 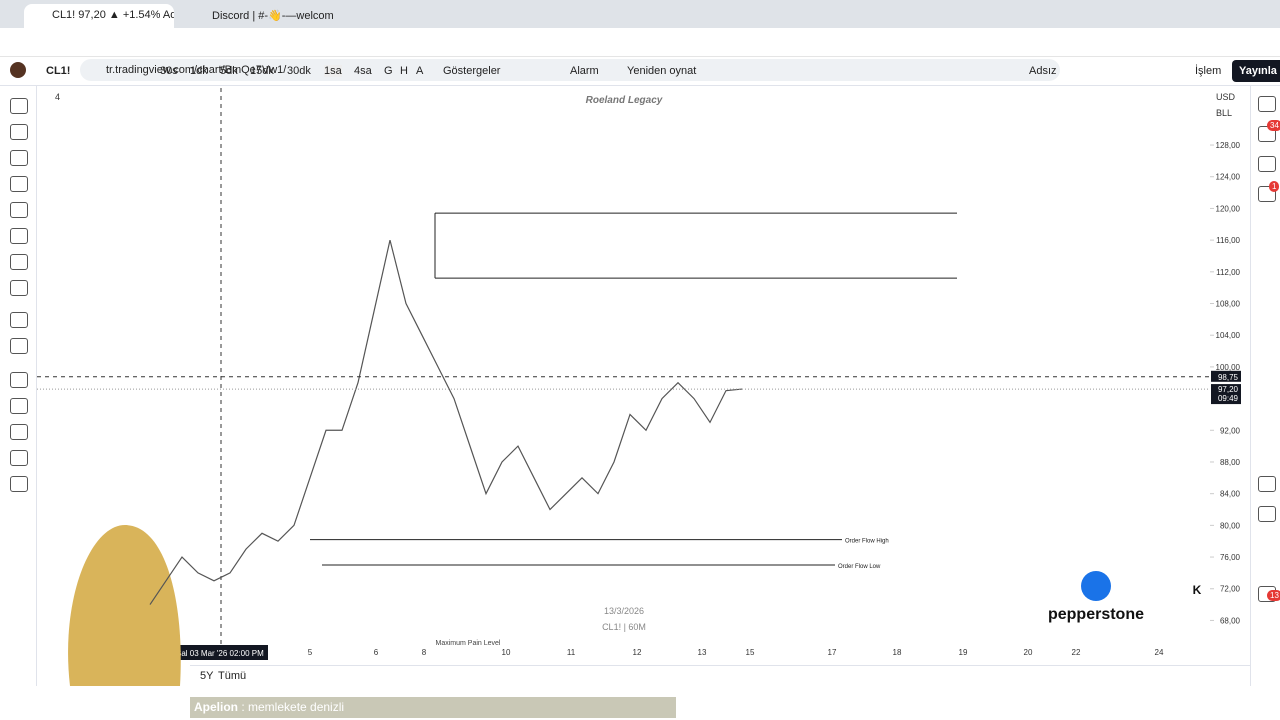 What do you see at coordinates (963, 652) in the screenshot?
I see `x-tick-label: 19` at bounding box center [963, 652].